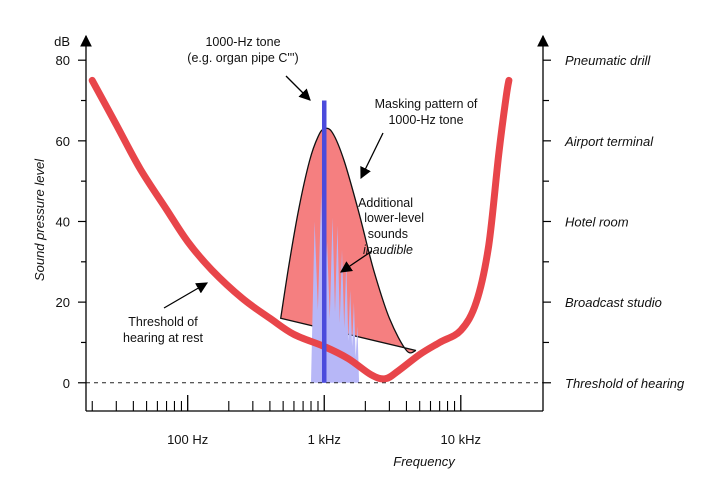  What do you see at coordinates (608, 60) in the screenshot?
I see `right-axis-label: Pneumatic drill` at bounding box center [608, 60].